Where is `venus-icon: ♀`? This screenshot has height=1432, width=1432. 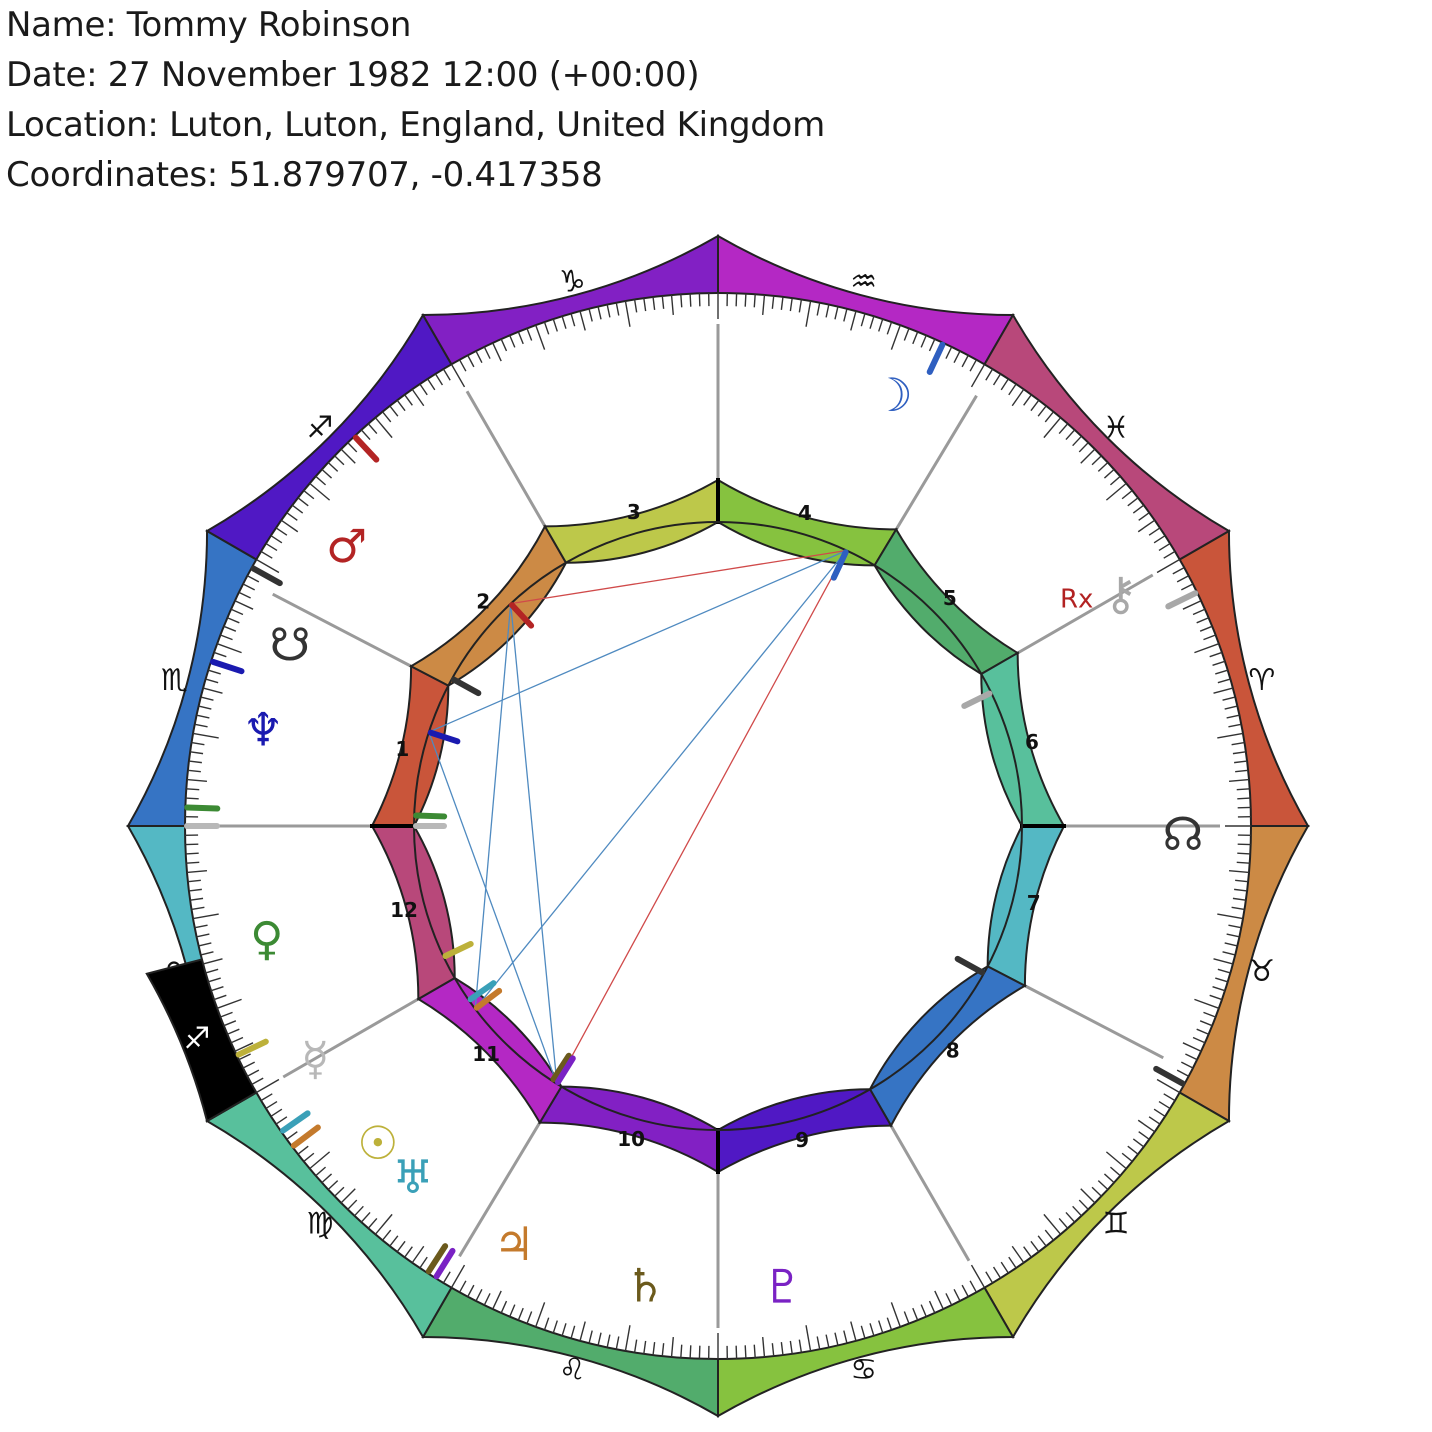 venus-icon: ♀ is located at coordinates (267, 938).